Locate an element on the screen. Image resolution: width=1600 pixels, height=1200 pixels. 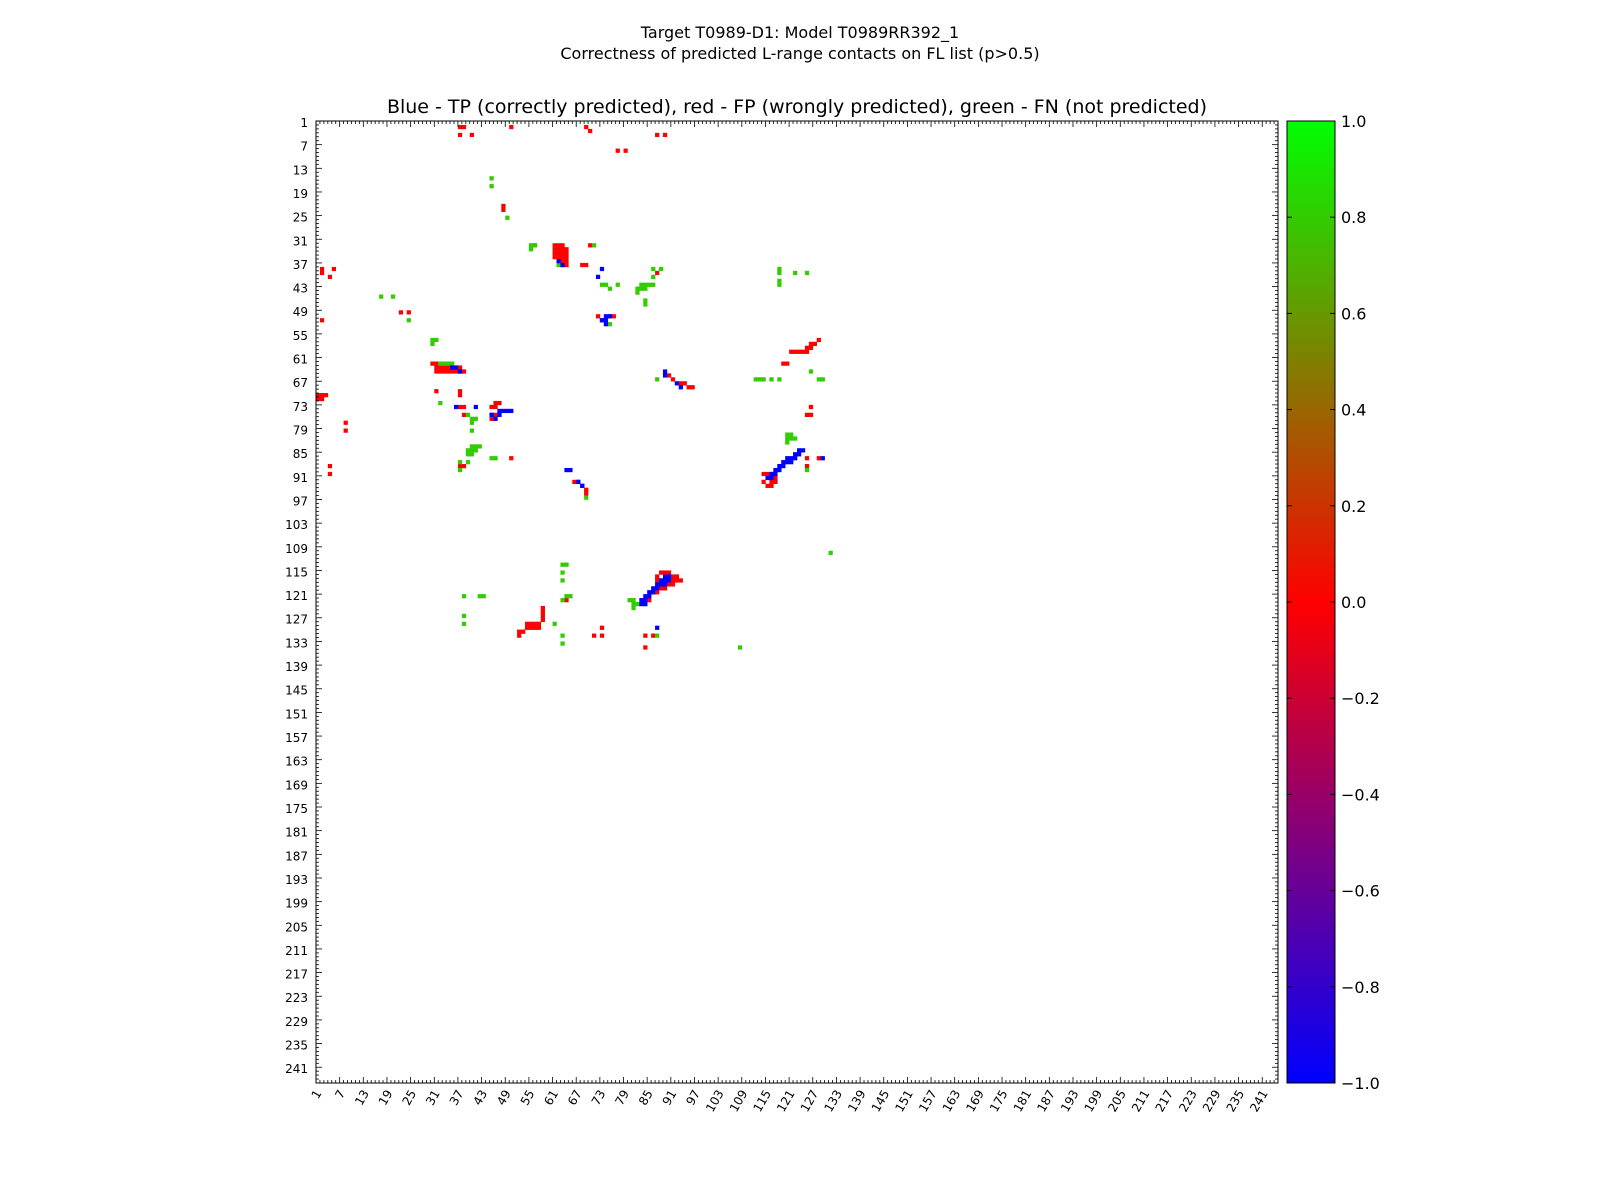
x-tick-label: 79 is located at coordinates (622, 1098).